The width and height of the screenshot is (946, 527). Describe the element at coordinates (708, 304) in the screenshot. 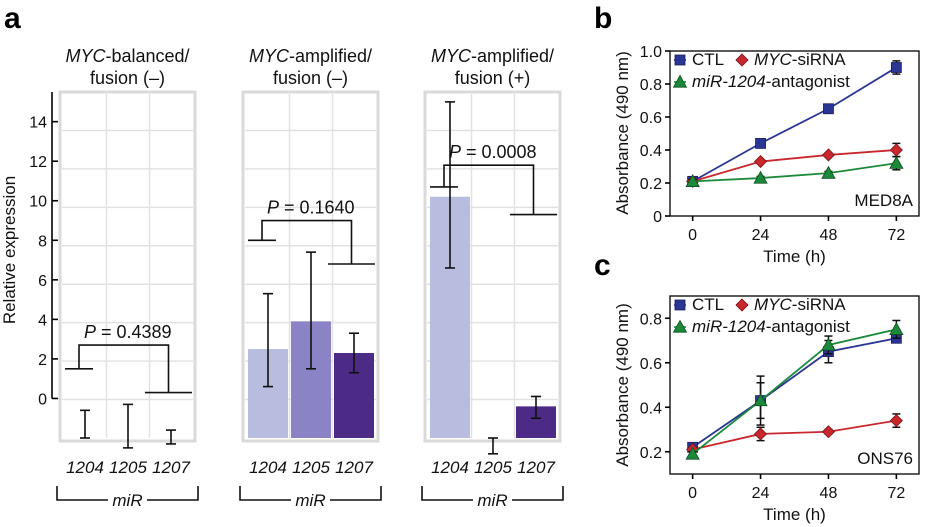

I see `panel-c-legend-label-ctl: CTL` at that location.